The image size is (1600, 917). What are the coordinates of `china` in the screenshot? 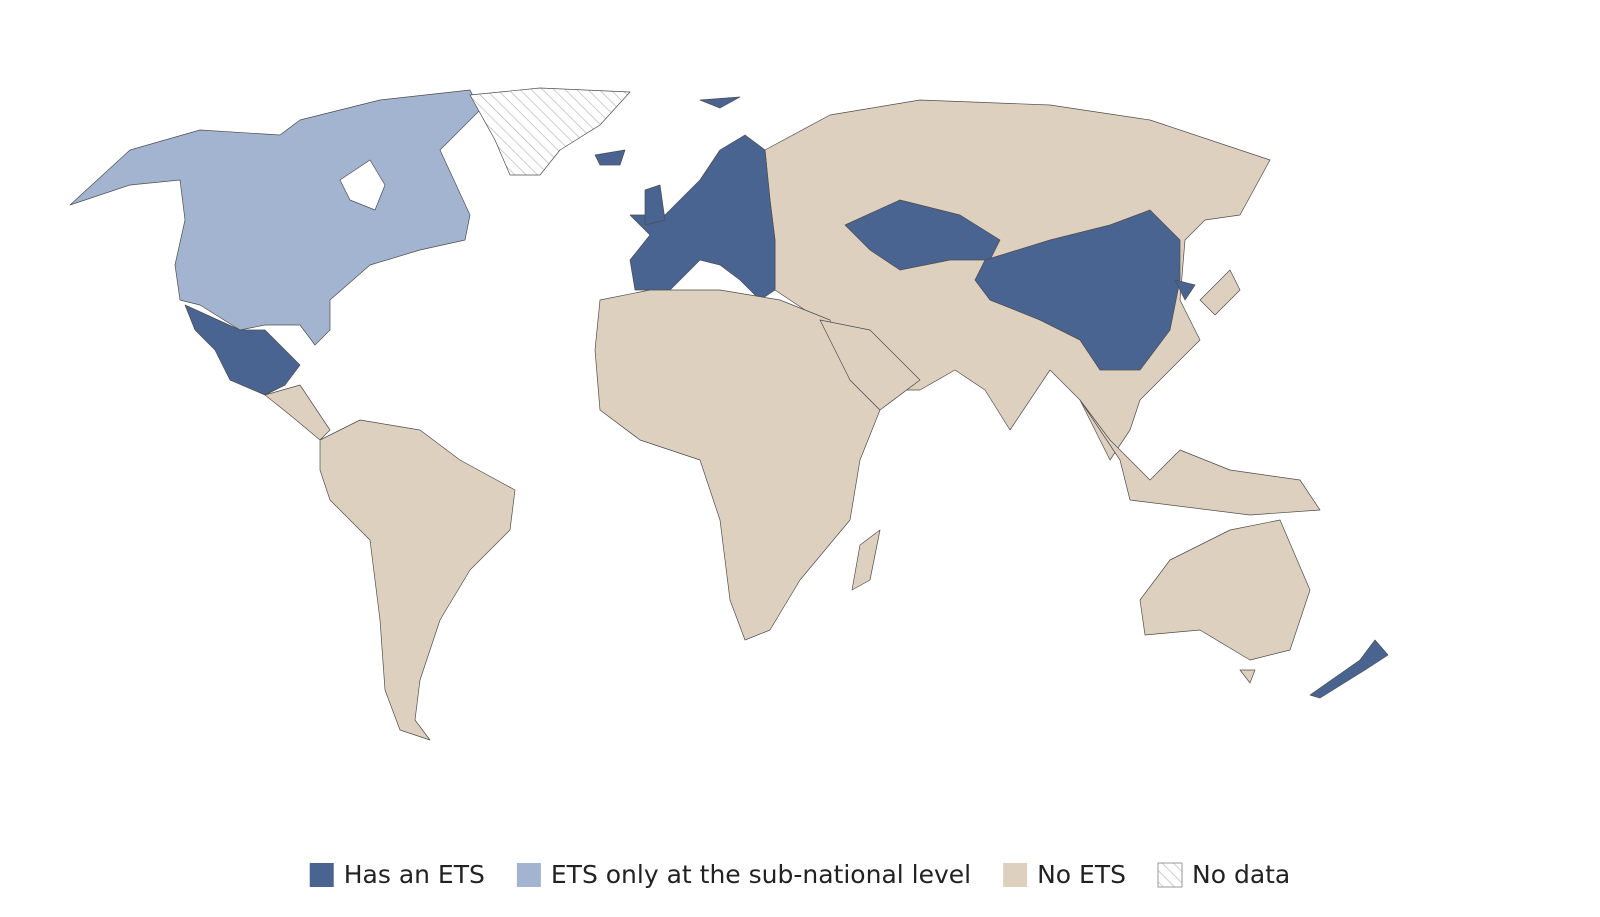 It's located at (1077, 290).